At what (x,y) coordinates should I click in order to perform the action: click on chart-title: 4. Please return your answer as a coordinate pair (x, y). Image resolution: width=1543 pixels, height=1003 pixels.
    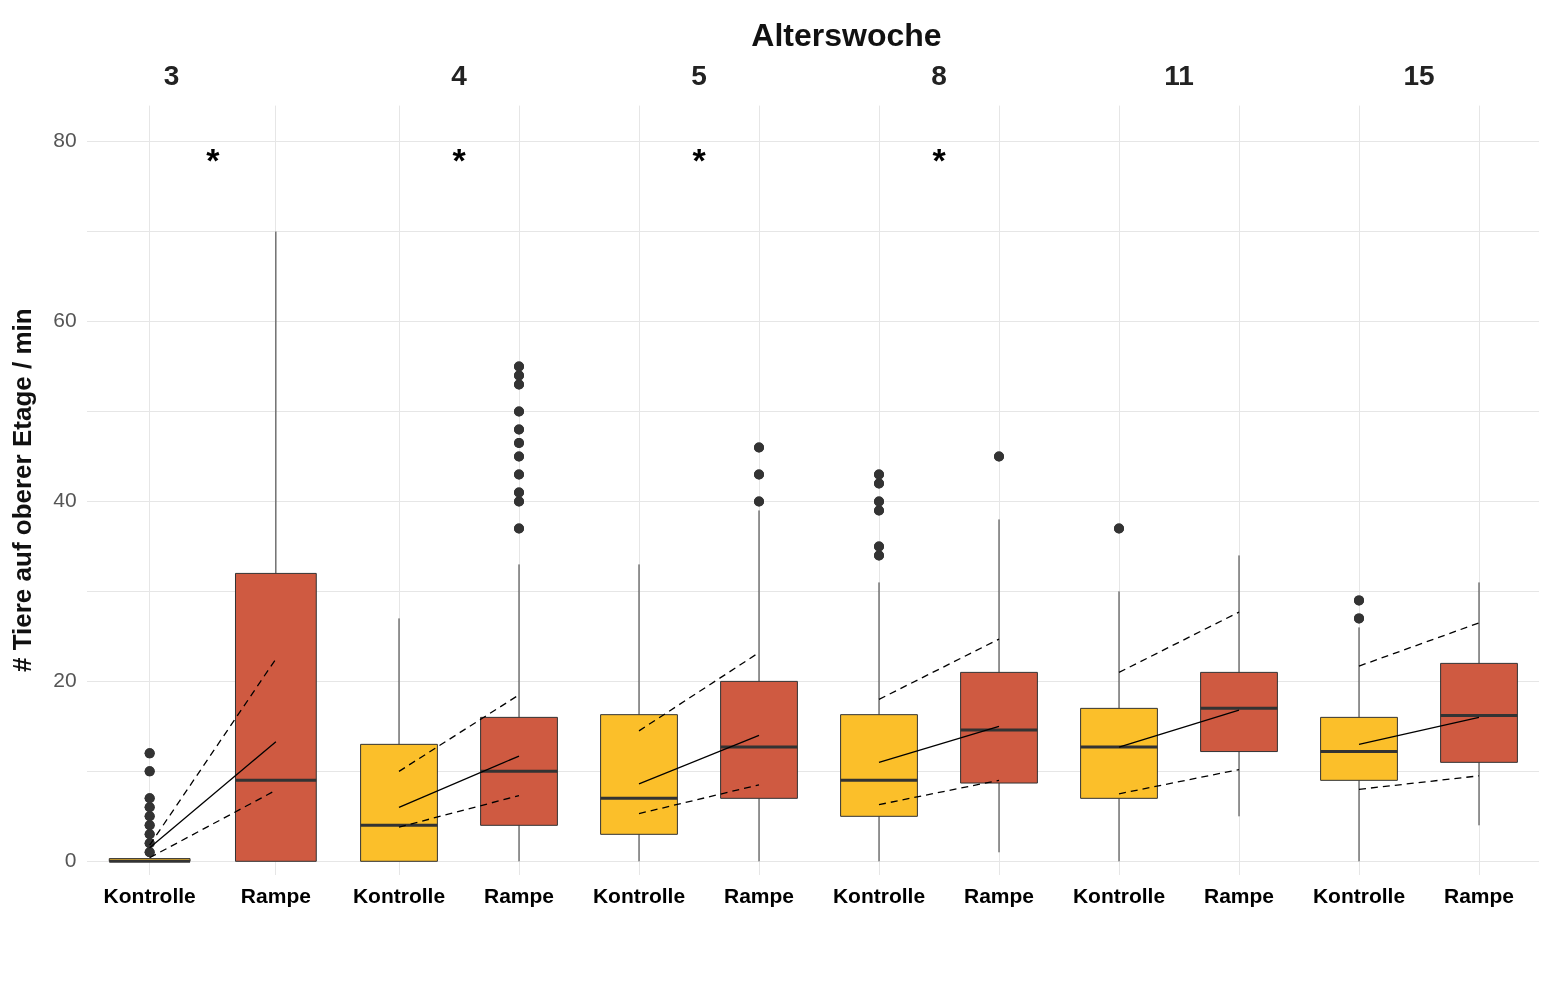
    Looking at the image, I should click on (459, 75).